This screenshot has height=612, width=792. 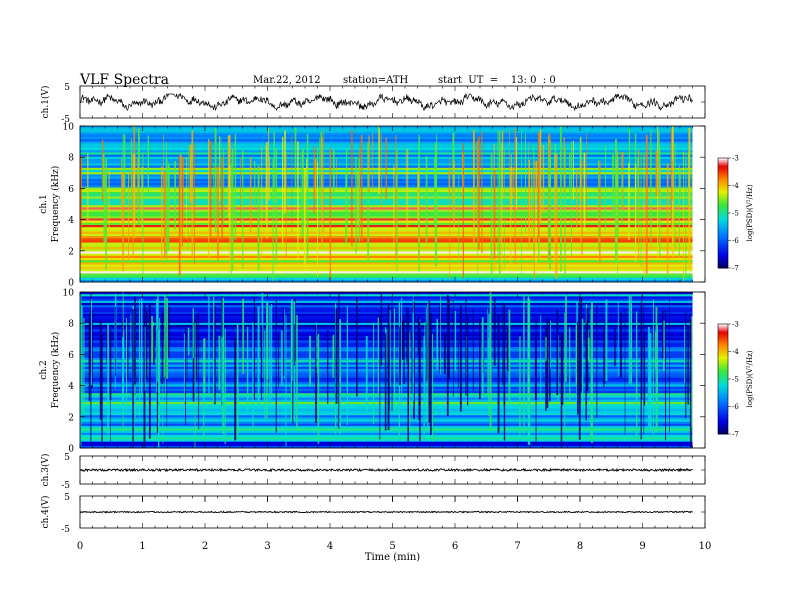 I want to click on date-label: Mar.22, 2012, so click(x=287, y=80).